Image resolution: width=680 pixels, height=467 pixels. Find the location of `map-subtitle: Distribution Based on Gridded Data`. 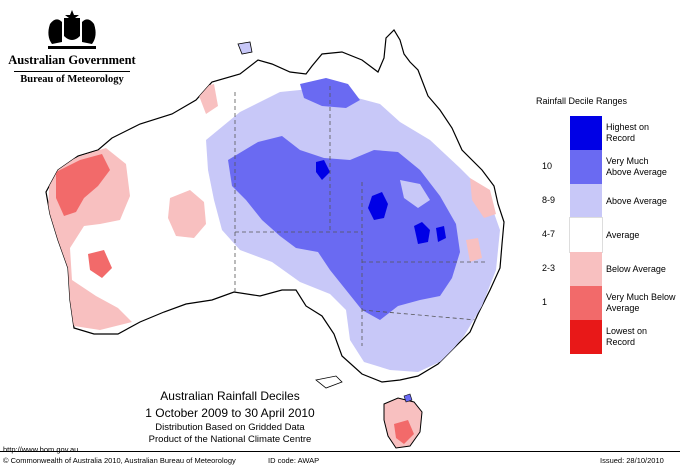

map-subtitle: Distribution Based on Gridded Data is located at coordinates (230, 427).